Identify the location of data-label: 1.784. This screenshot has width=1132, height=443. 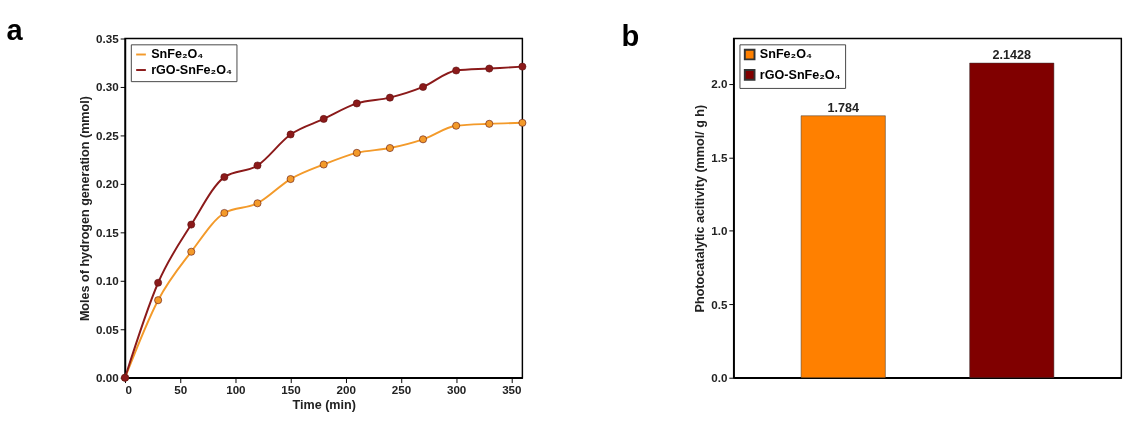
(843, 107).